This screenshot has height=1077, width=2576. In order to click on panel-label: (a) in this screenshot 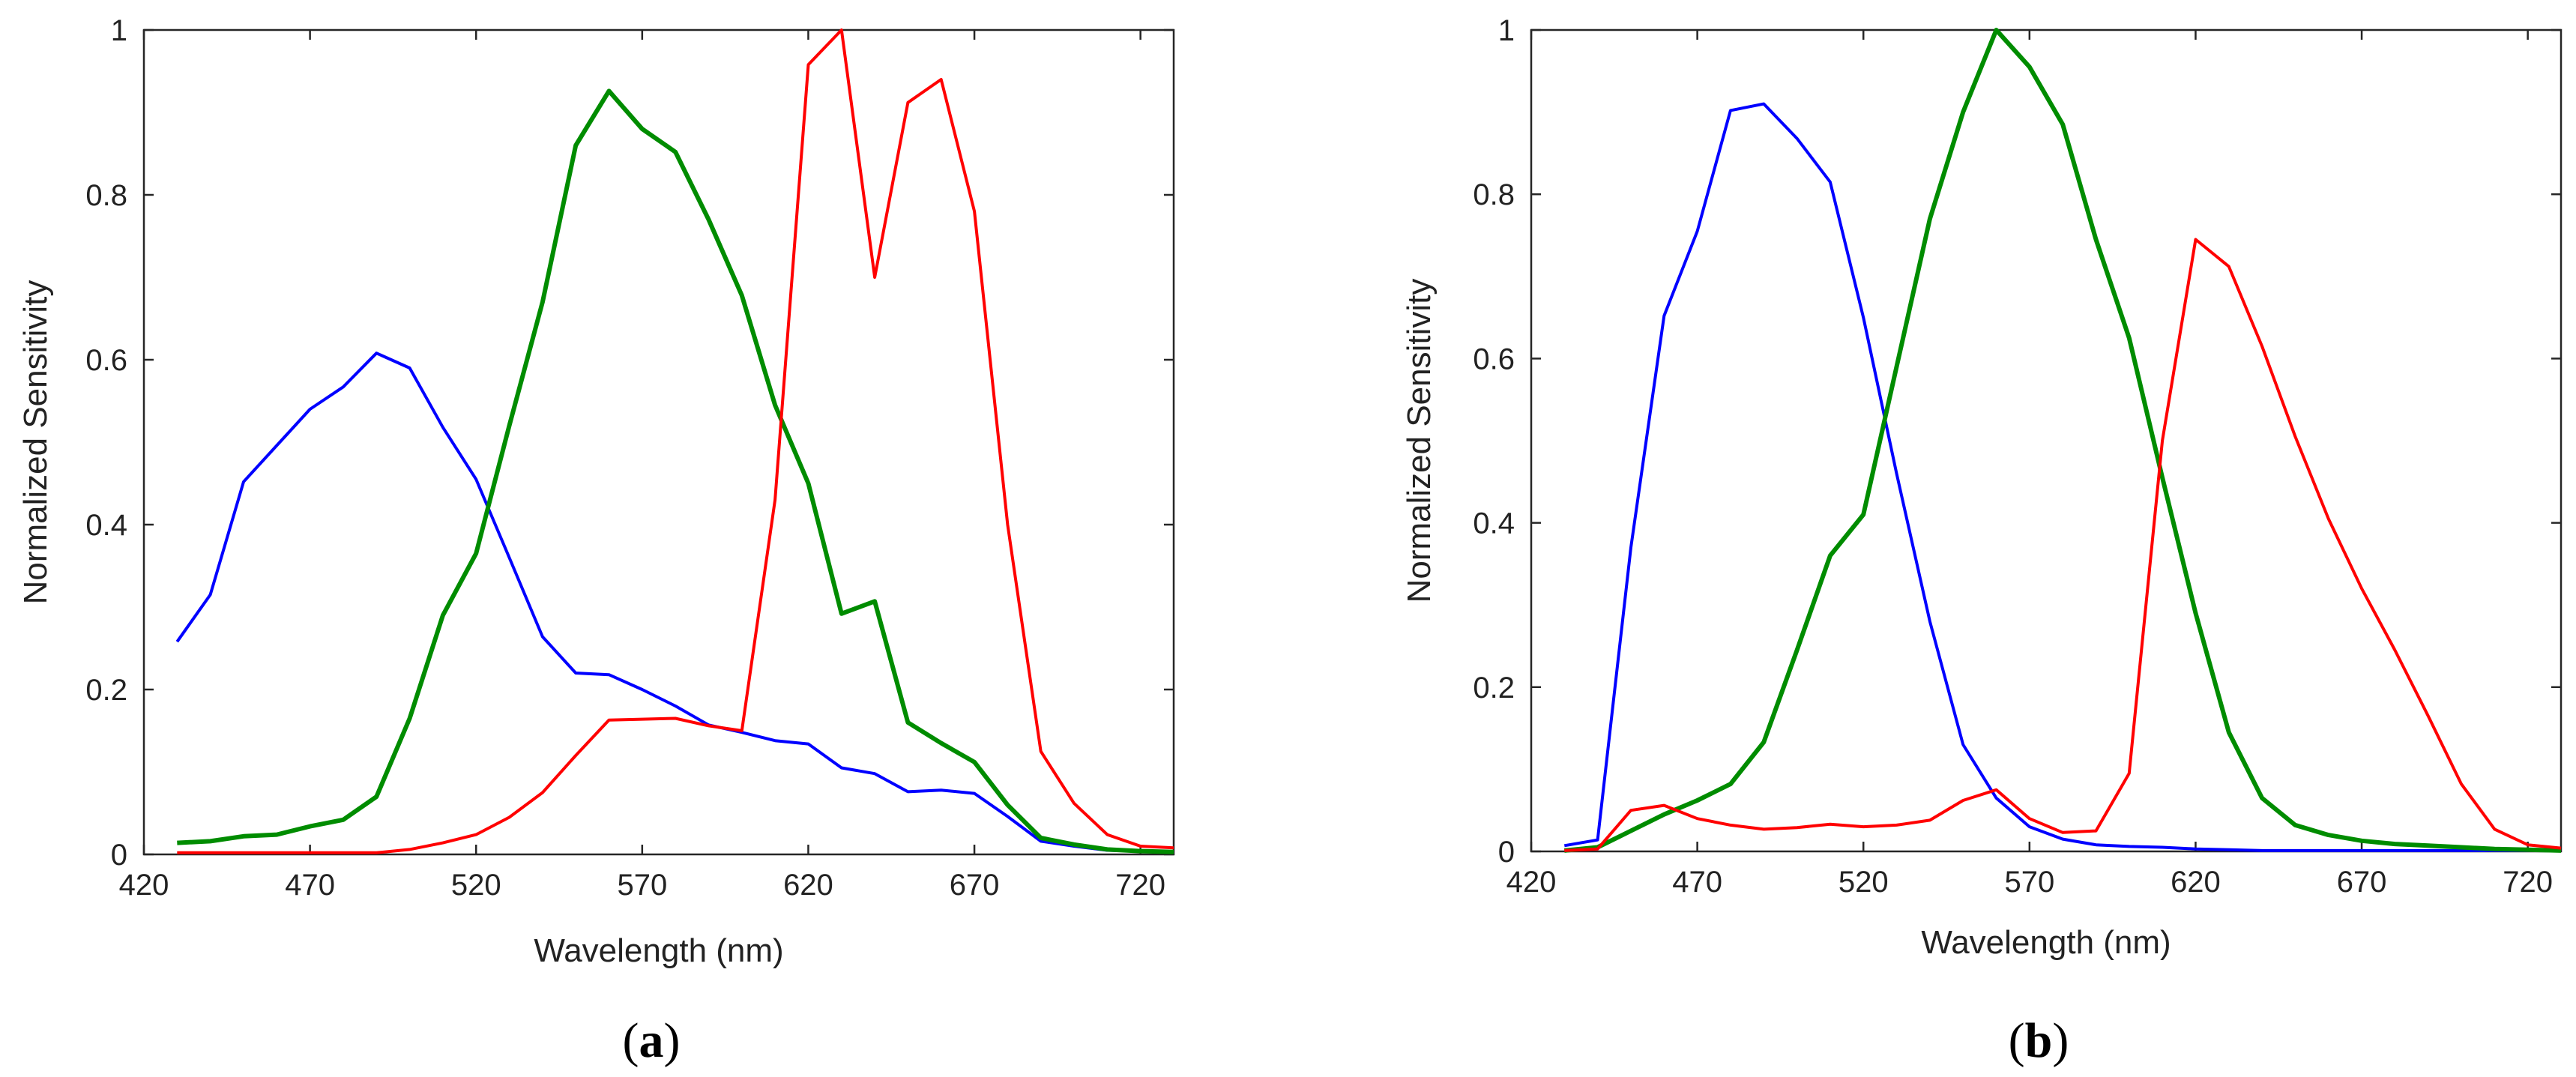, I will do `click(652, 1040)`.